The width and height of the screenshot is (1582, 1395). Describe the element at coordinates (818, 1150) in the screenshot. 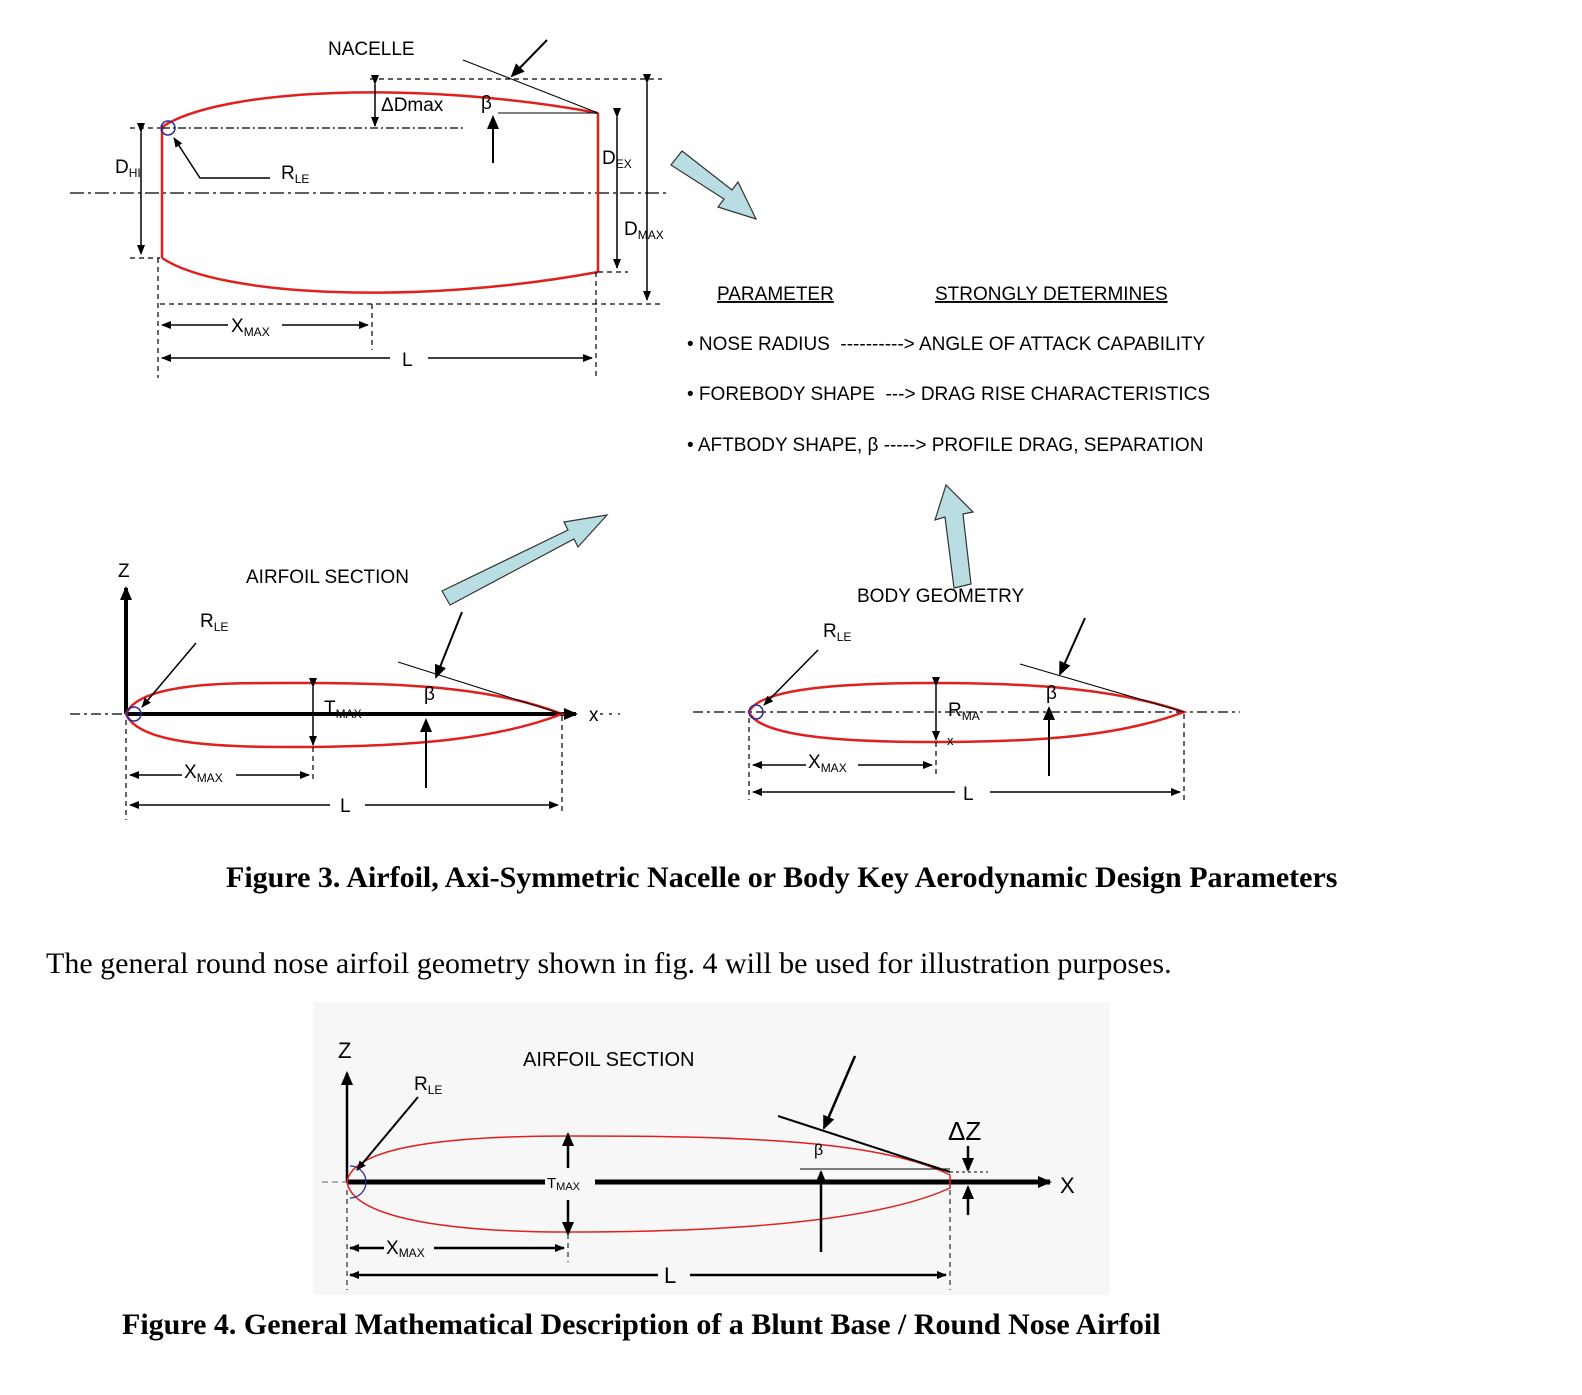

I see `fig4-beta-label: β` at that location.